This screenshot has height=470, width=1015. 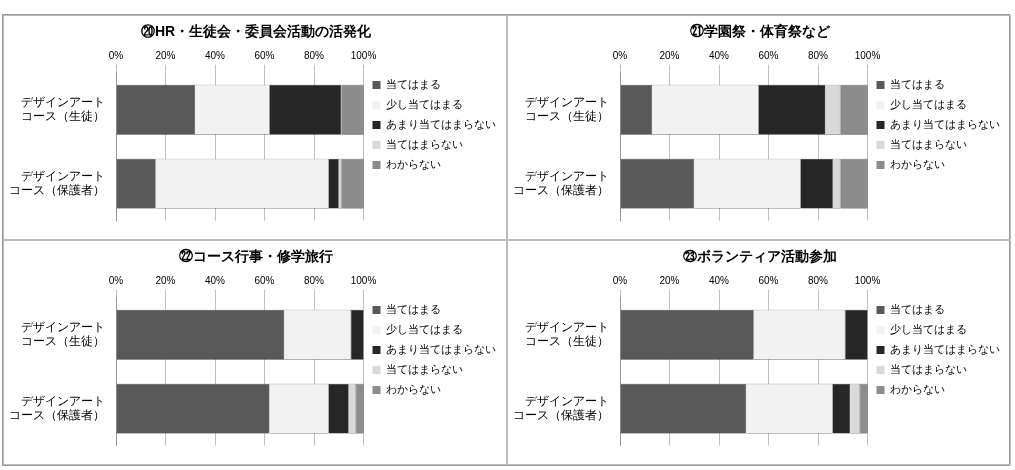 What do you see at coordinates (760, 31) in the screenshot?
I see `chart-title: ㉑学園祭・体育祭など` at bounding box center [760, 31].